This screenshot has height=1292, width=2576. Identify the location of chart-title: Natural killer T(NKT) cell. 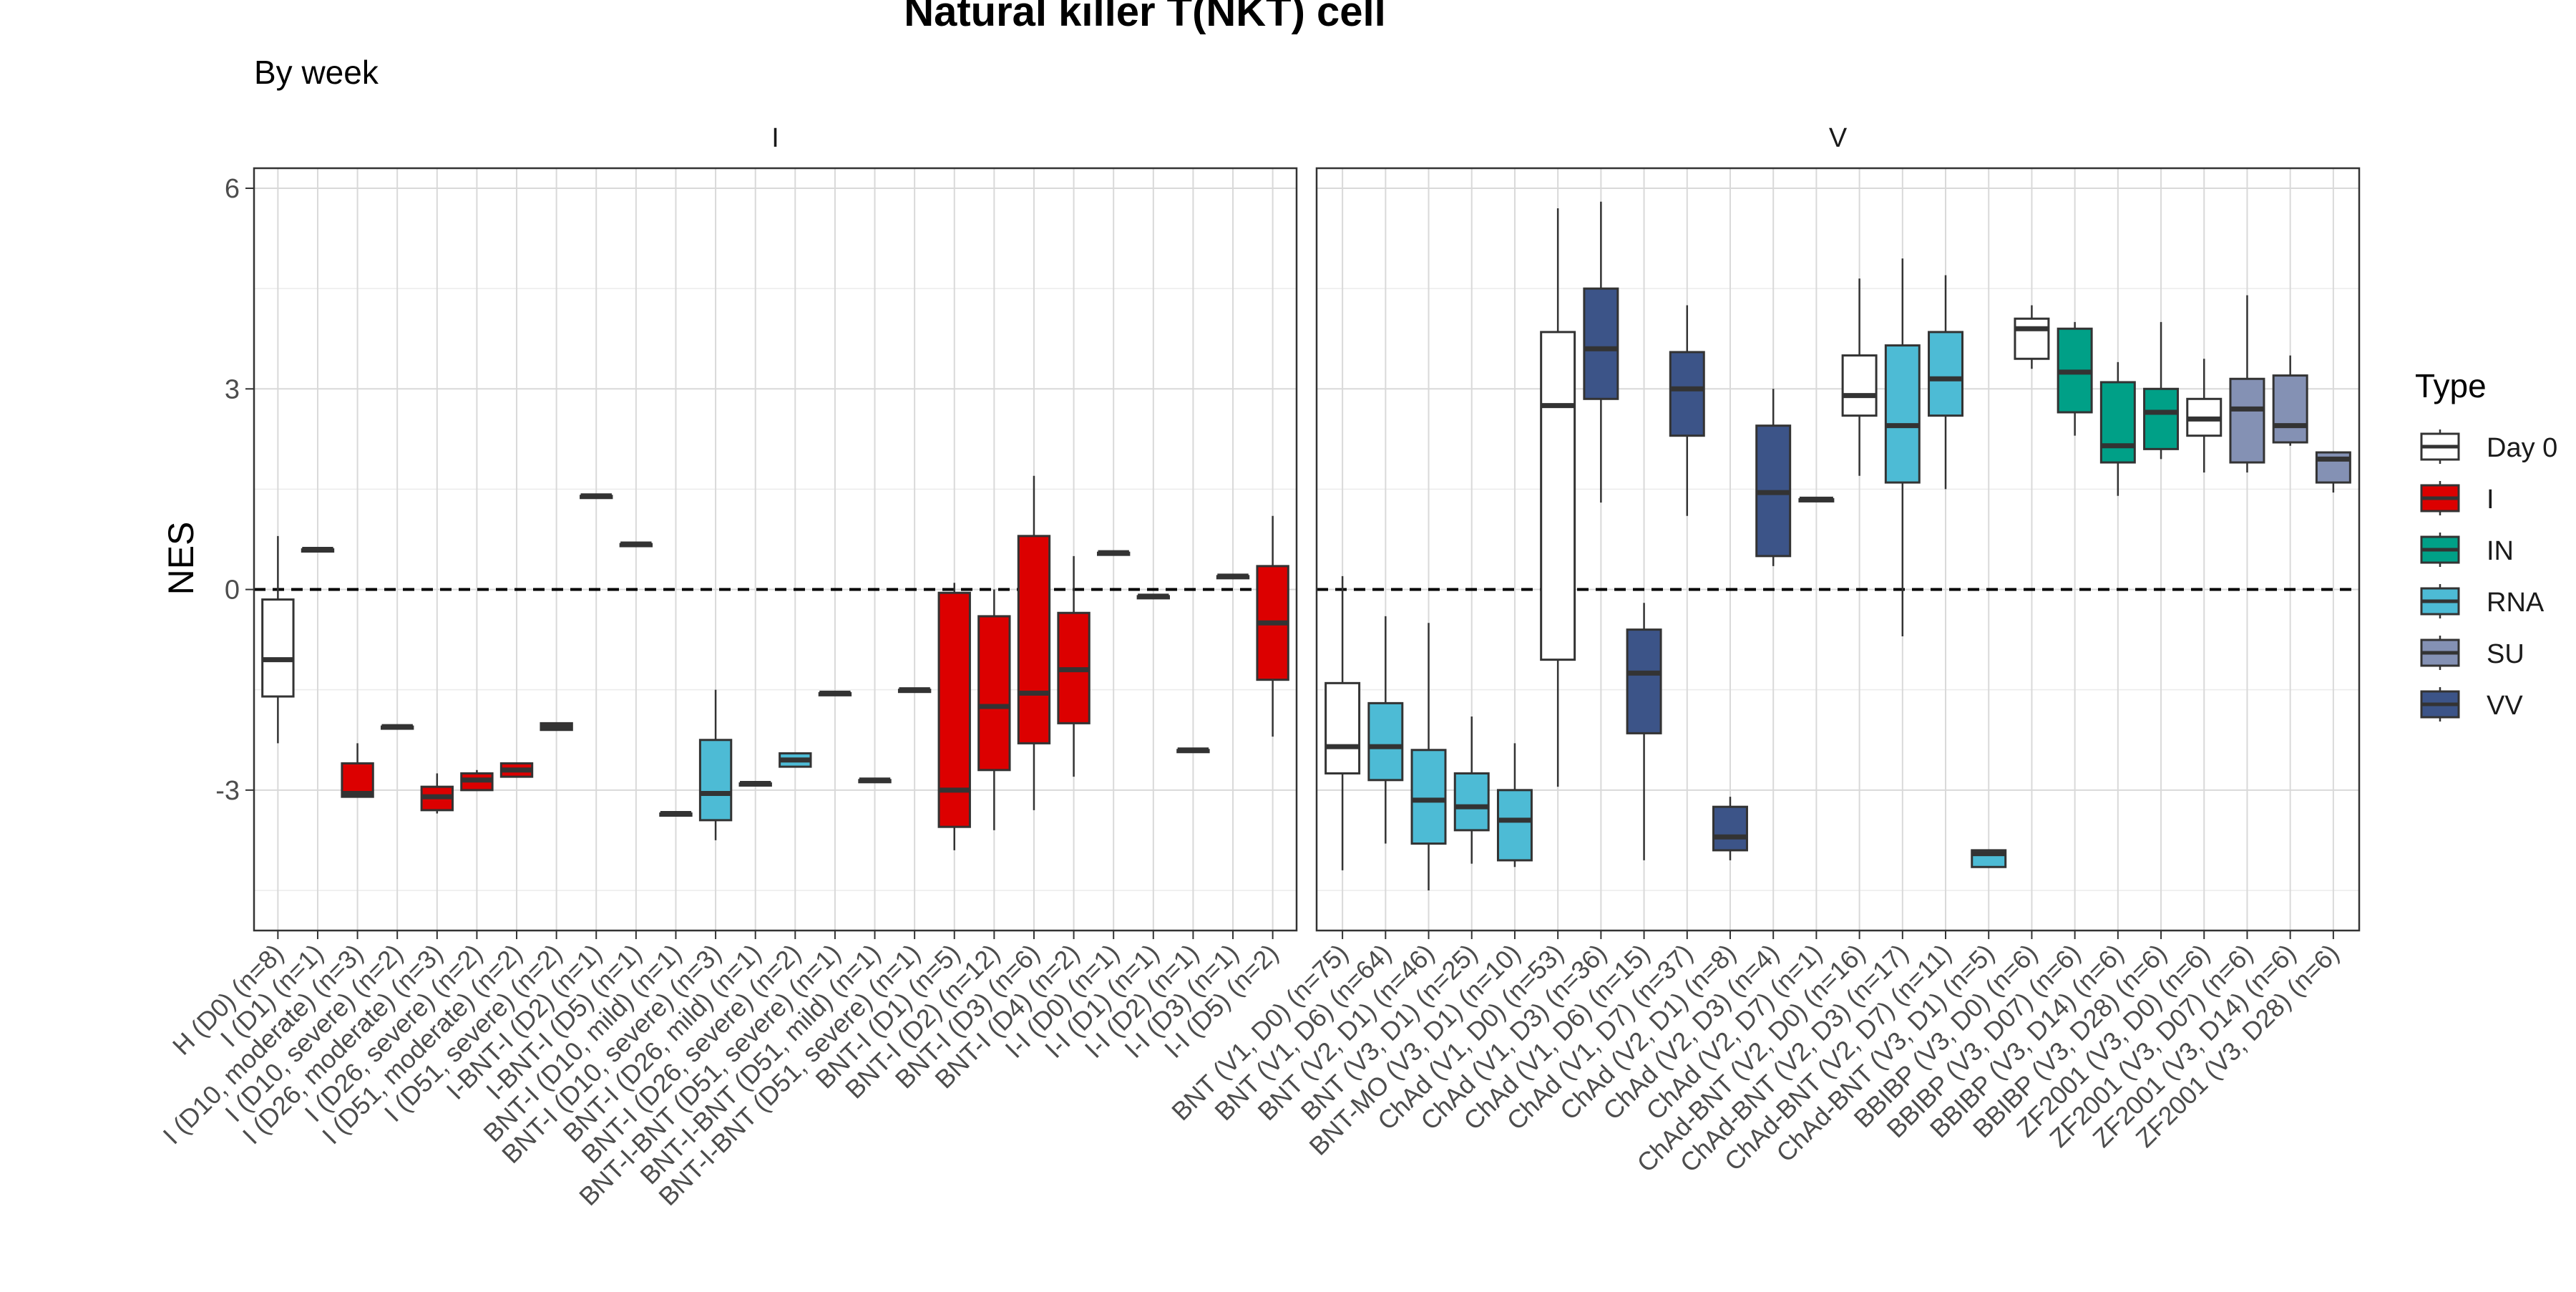
(1145, 17).